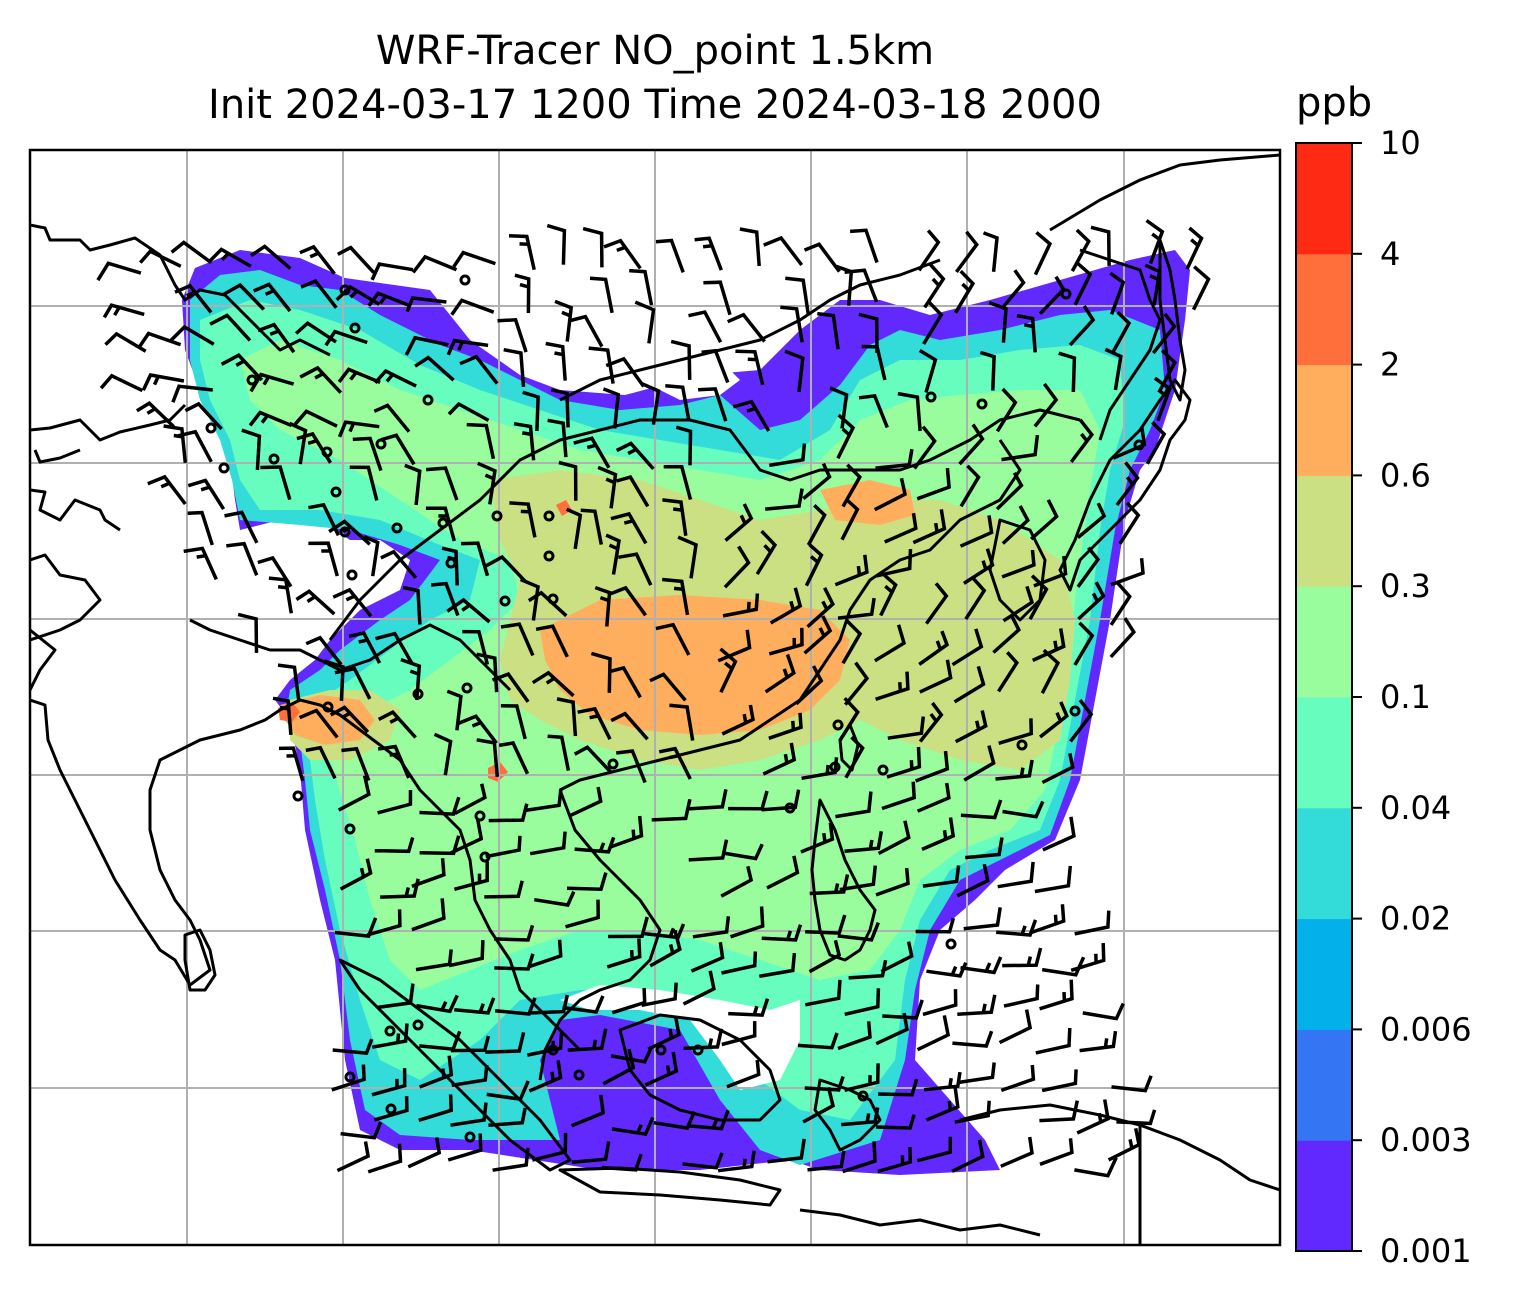  I want to click on colorbar-tick-label: 4, so click(1390, 254).